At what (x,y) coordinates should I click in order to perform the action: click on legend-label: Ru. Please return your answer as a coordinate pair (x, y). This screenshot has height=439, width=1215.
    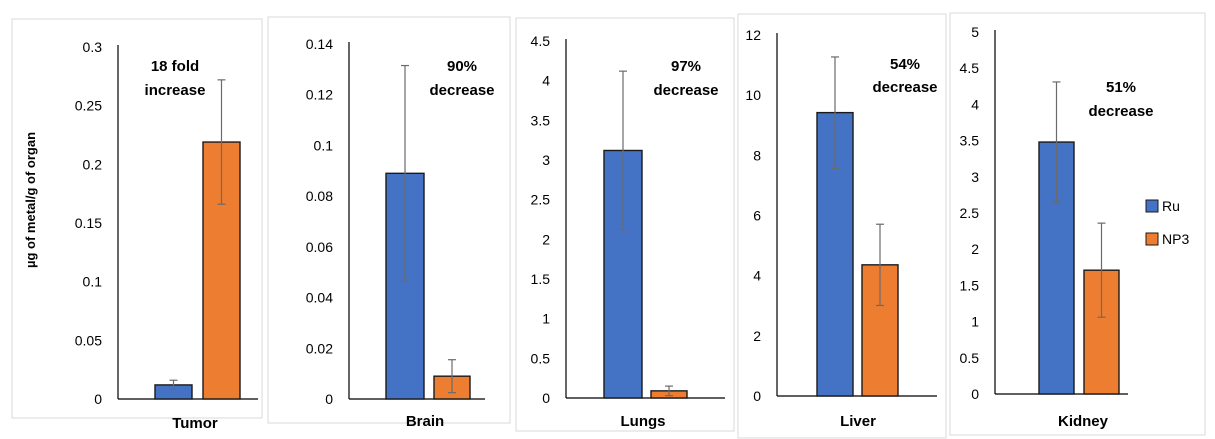
    Looking at the image, I should click on (1171, 206).